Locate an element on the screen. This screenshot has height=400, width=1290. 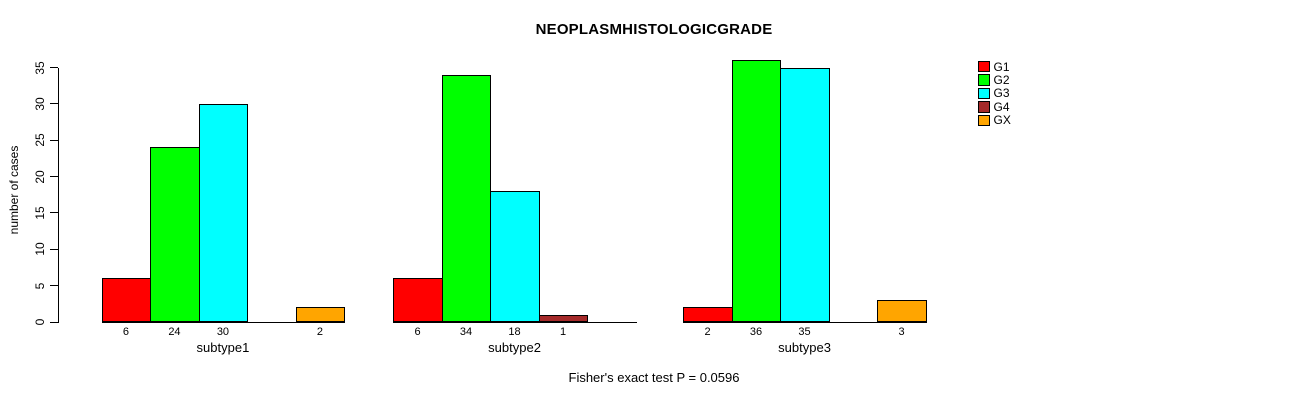
legend-label: G2 is located at coordinates (1001, 80).